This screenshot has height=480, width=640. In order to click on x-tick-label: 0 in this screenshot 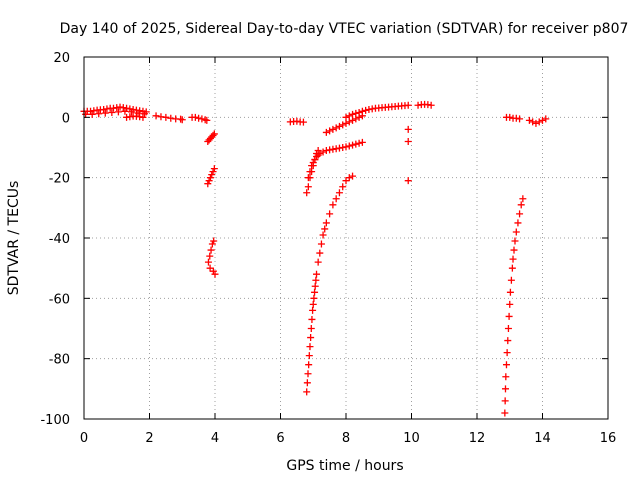, I will do `click(84, 438)`.